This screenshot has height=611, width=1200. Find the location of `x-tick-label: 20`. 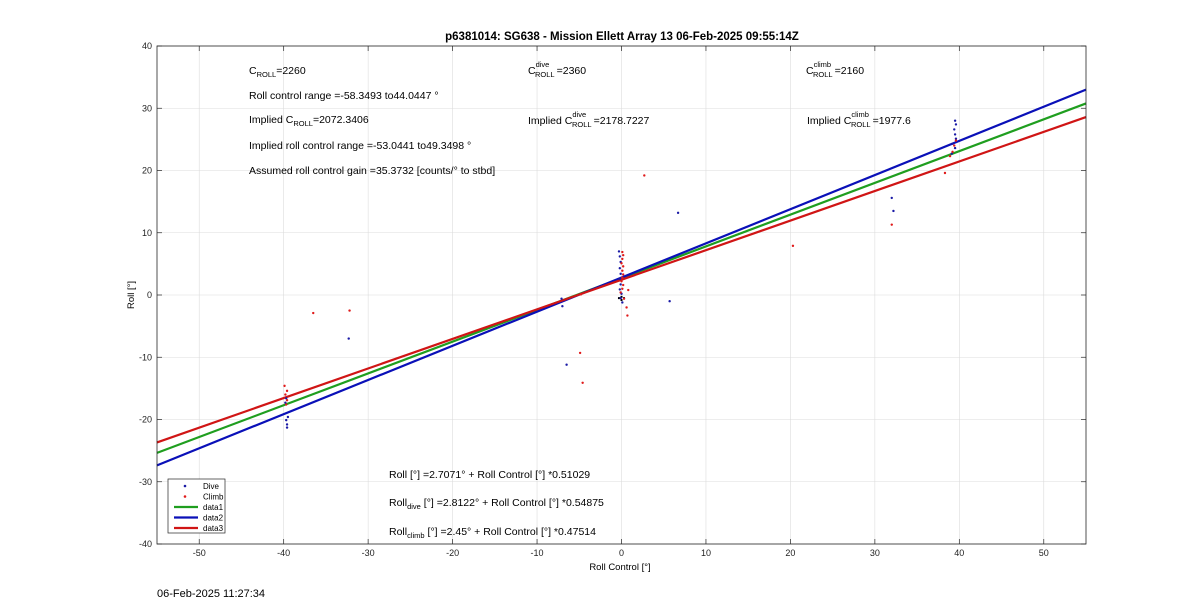

x-tick-label: 20 is located at coordinates (790, 553).